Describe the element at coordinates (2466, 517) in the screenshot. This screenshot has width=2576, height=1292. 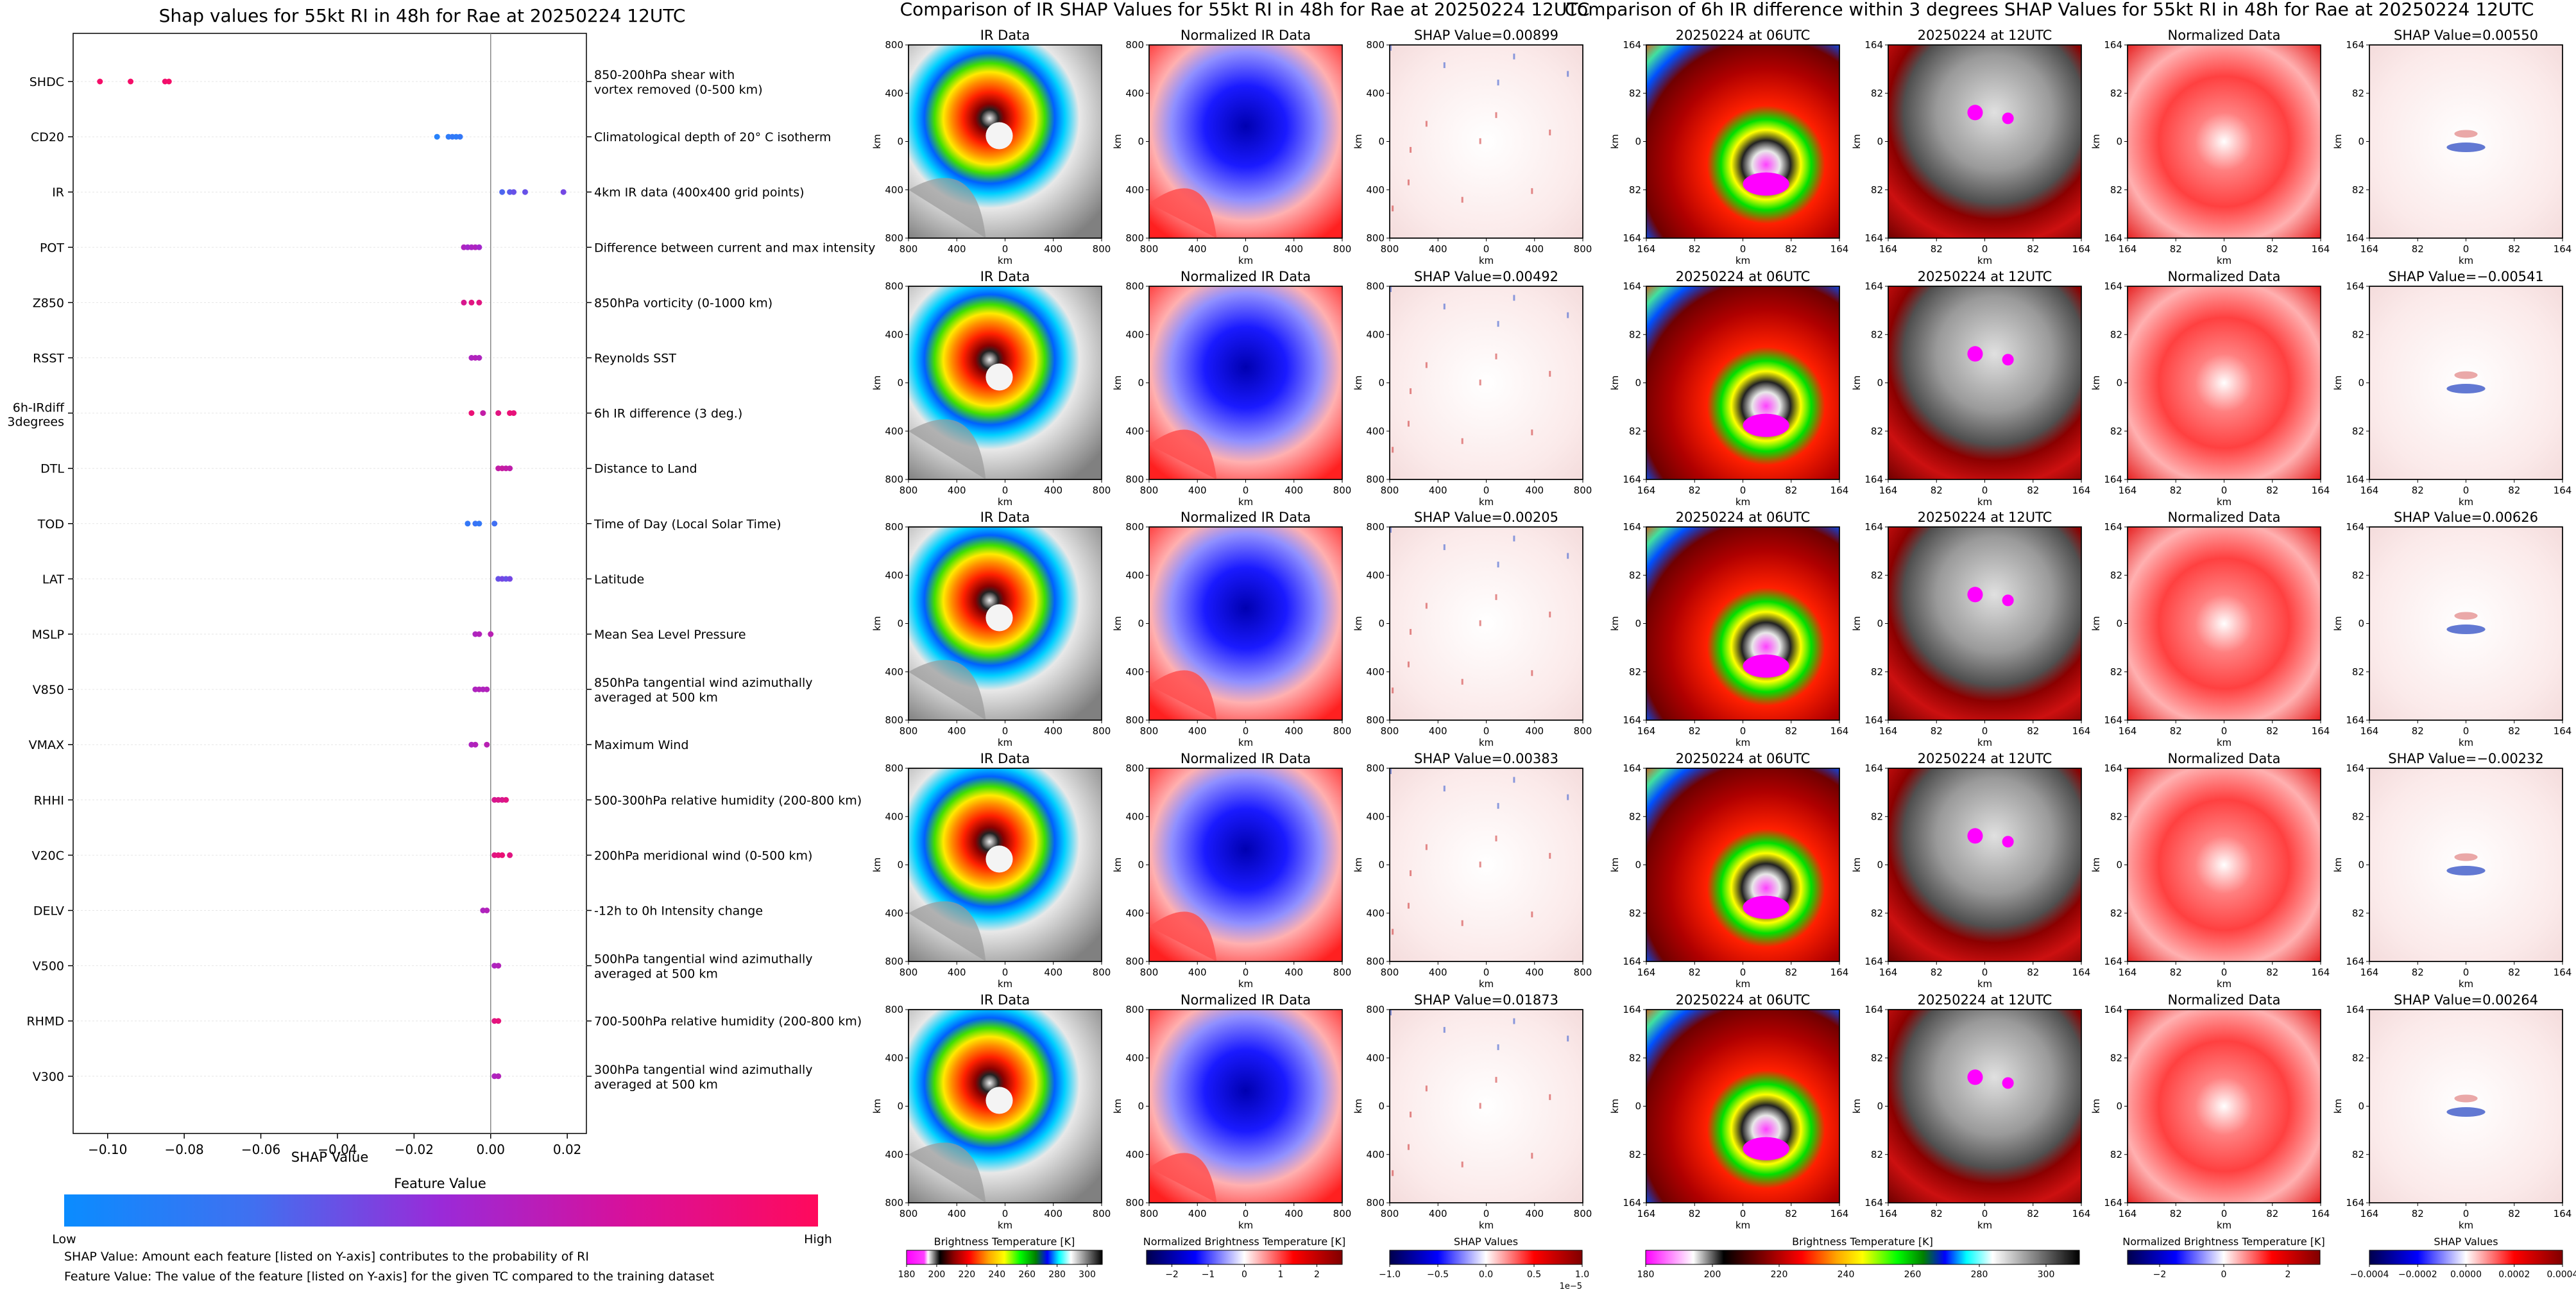
I see `panel-title: SHAP Value=0.00626` at that location.